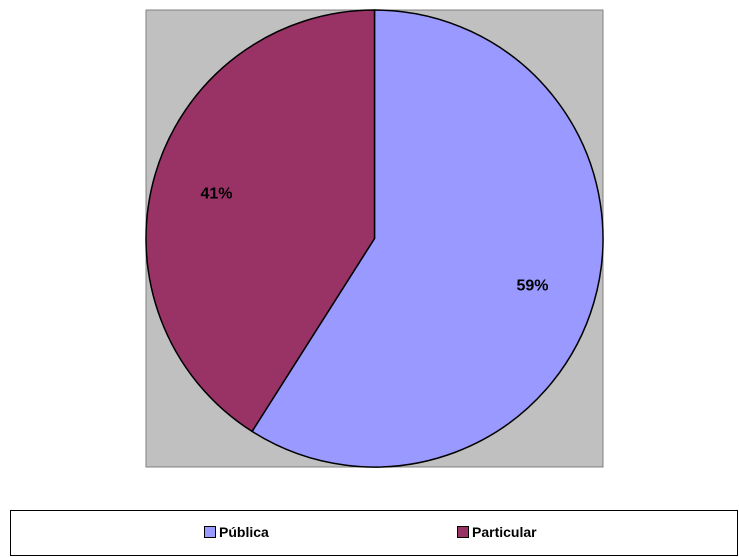 The image size is (739, 557). I want to click on legend-item-publica: Pública, so click(236, 532).